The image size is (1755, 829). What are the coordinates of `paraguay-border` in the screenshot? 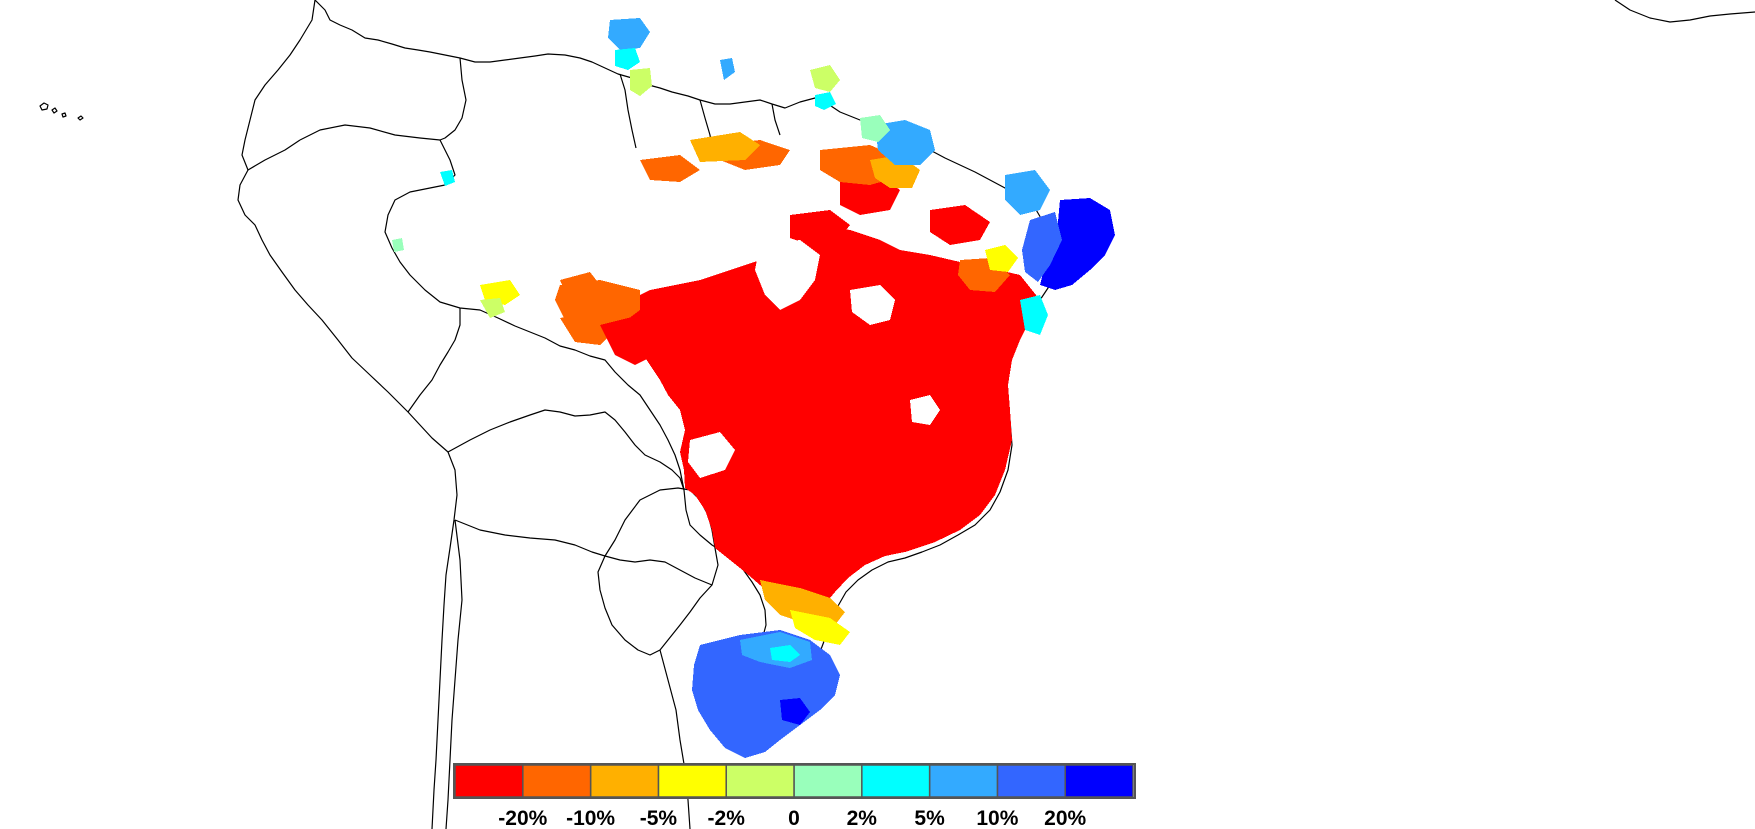 It's located at (658, 571).